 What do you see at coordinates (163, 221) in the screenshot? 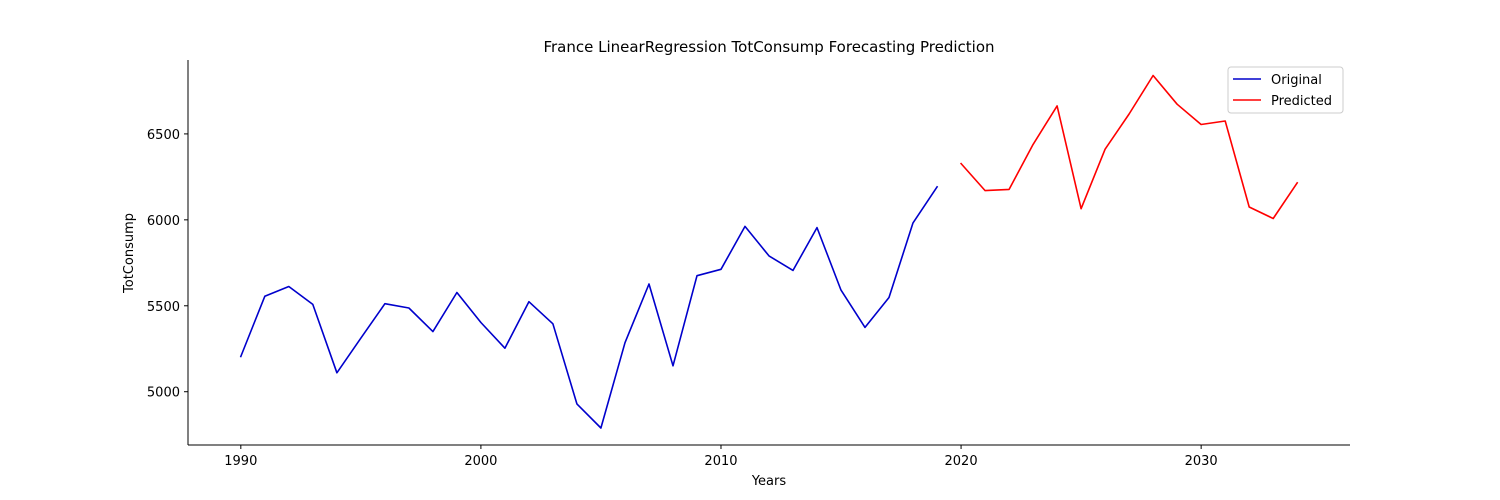
I see `y-tick-label: 6000` at bounding box center [163, 221].